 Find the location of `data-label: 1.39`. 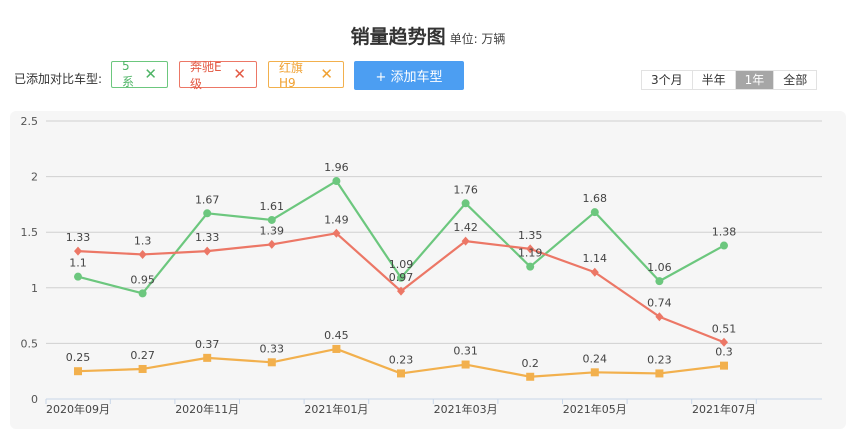

data-label: 1.39 is located at coordinates (272, 230).